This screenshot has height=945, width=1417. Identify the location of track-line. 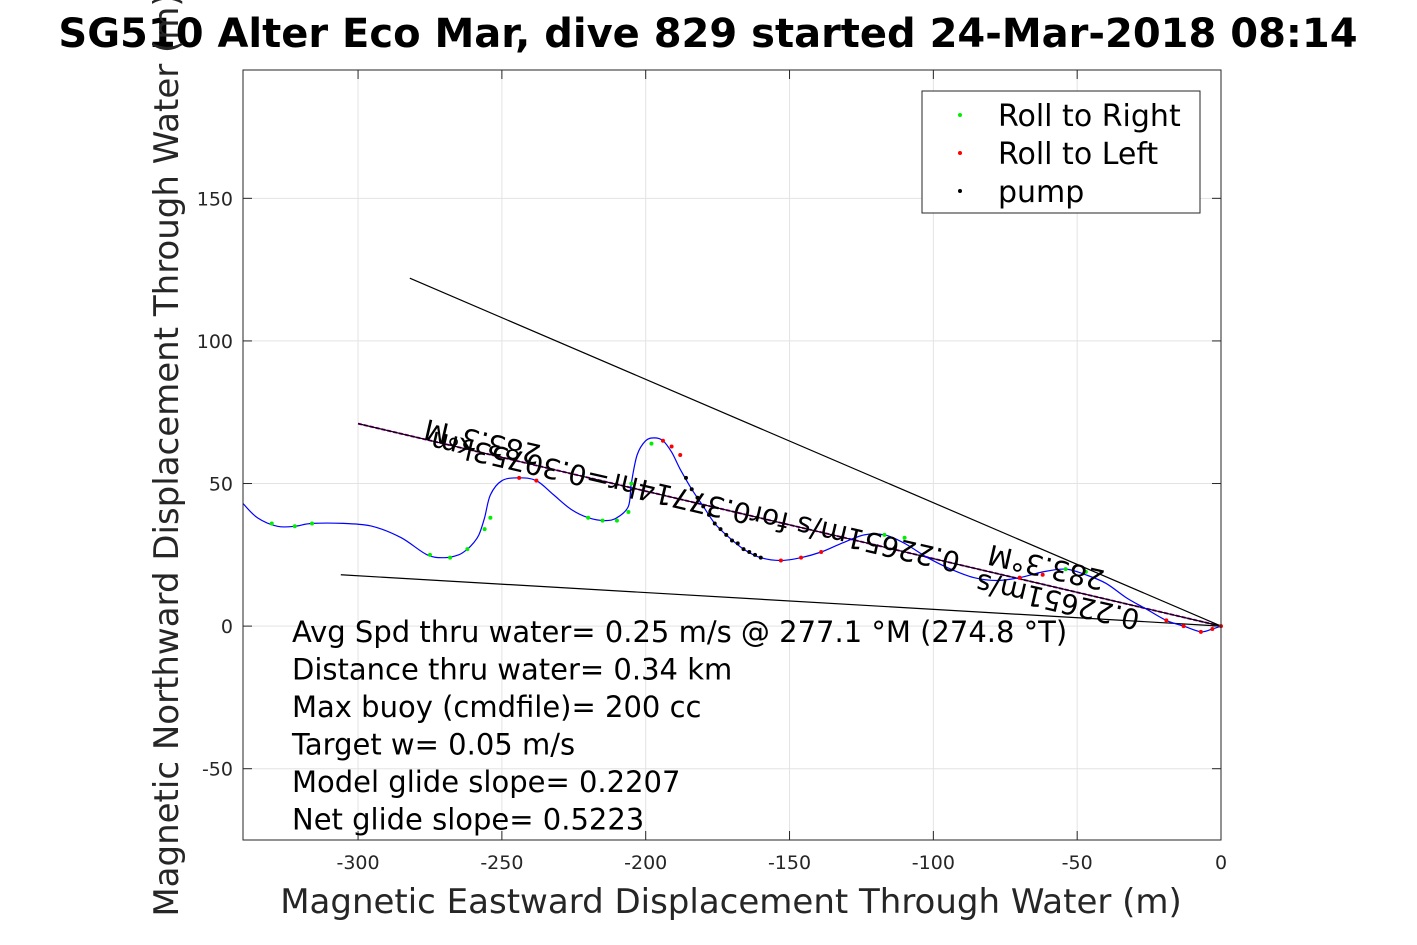
(732, 535).